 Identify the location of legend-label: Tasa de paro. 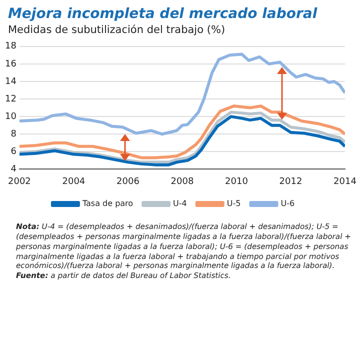
(107, 203).